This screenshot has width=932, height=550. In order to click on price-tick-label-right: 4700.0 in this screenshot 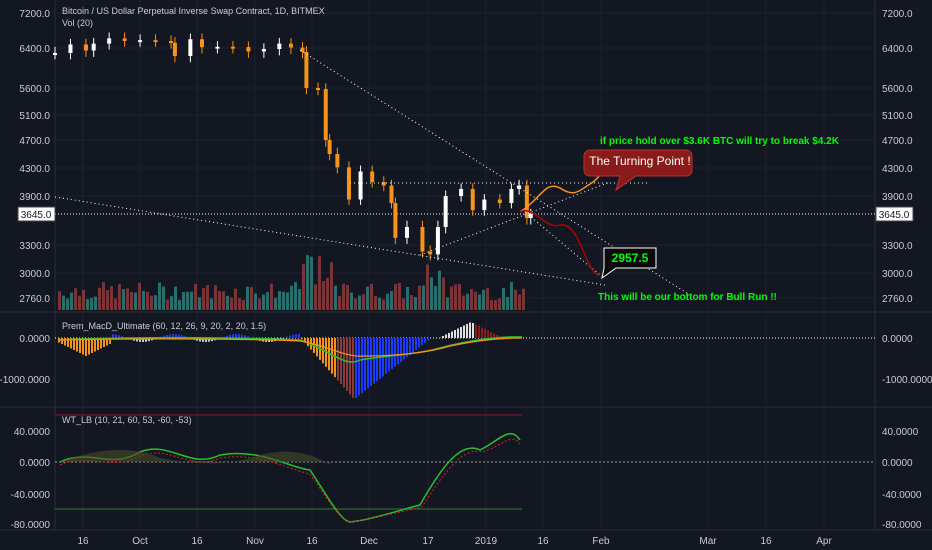, I will do `click(897, 141)`.